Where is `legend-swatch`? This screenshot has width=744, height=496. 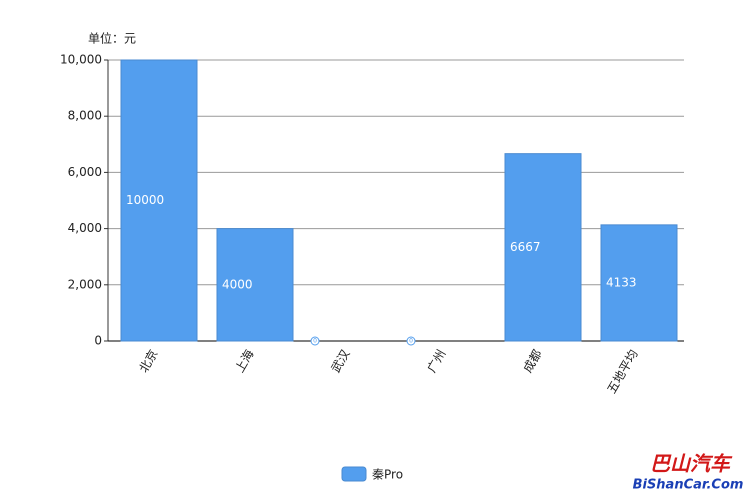 legend-swatch is located at coordinates (354, 474).